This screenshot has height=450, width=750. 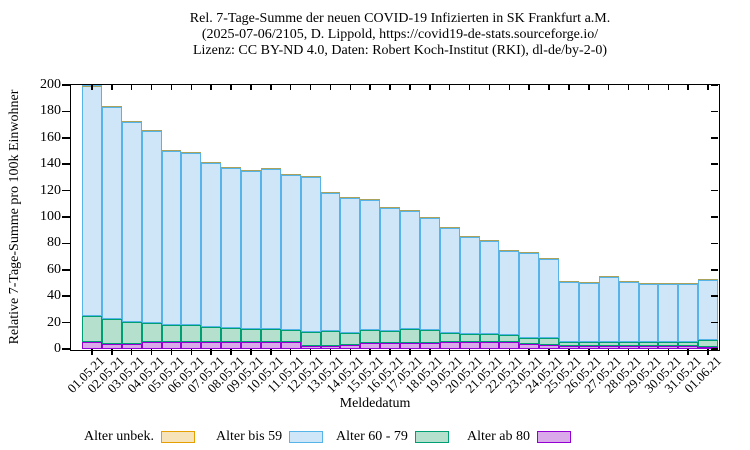 What do you see at coordinates (54, 296) in the screenshot?
I see `y-tick-label: 40` at bounding box center [54, 296].